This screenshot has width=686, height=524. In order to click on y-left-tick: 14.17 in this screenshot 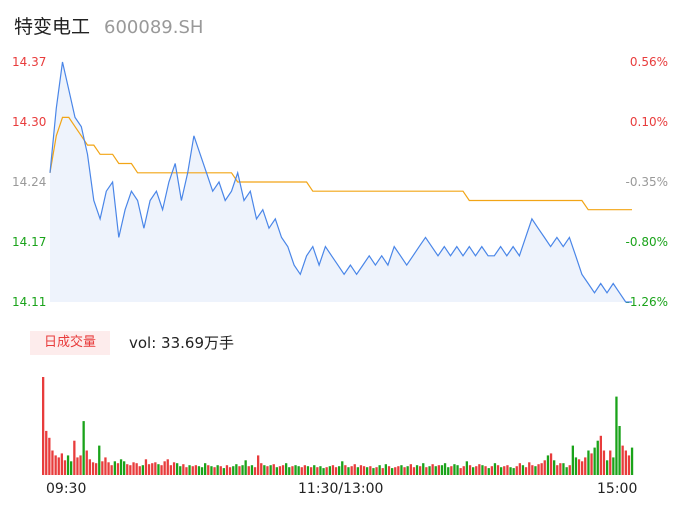, I will do `click(29, 242)`.